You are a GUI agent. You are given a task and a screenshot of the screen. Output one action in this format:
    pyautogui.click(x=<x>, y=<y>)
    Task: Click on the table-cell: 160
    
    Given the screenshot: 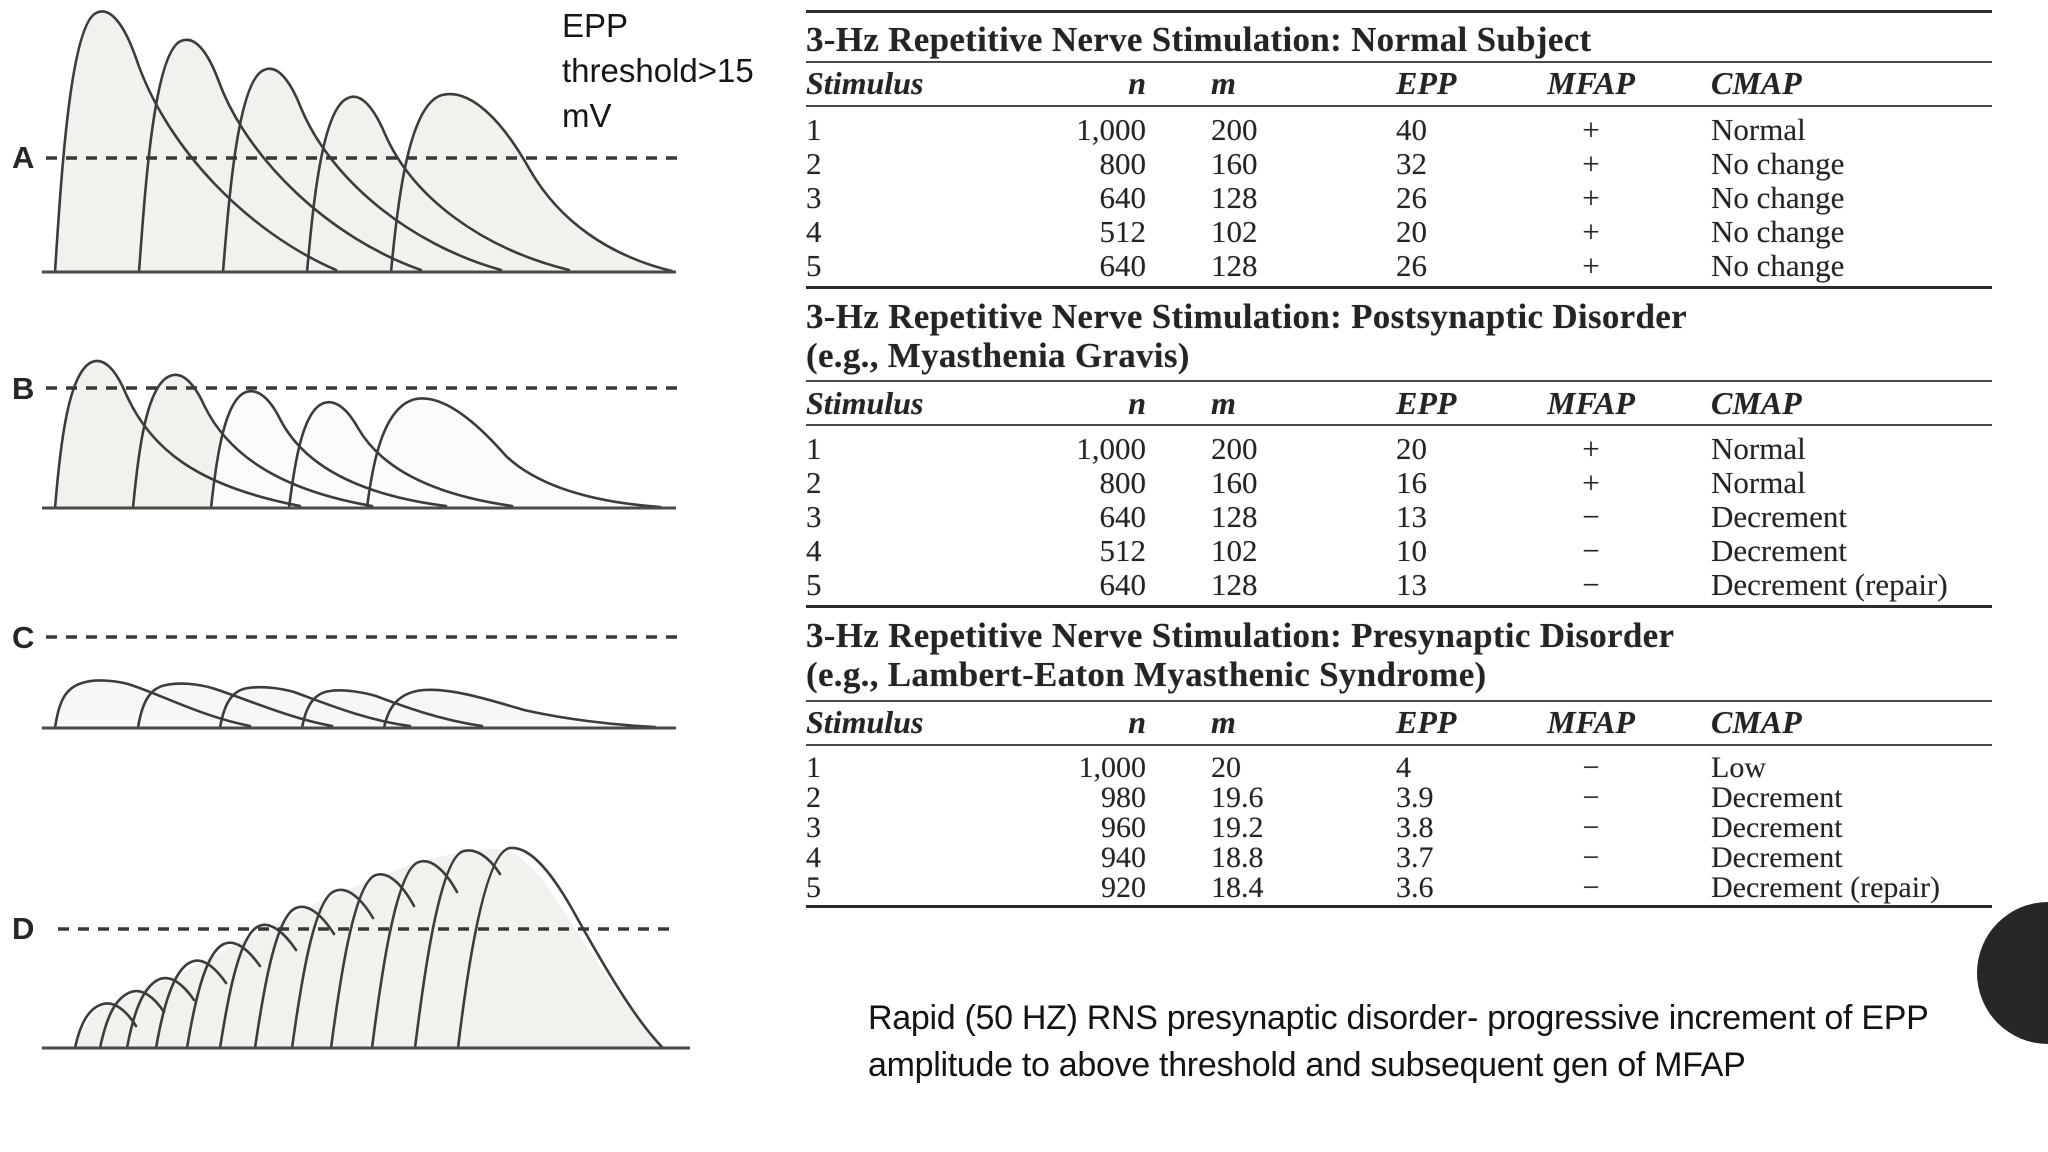 What is the action you would take?
    pyautogui.click(x=1234, y=483)
    